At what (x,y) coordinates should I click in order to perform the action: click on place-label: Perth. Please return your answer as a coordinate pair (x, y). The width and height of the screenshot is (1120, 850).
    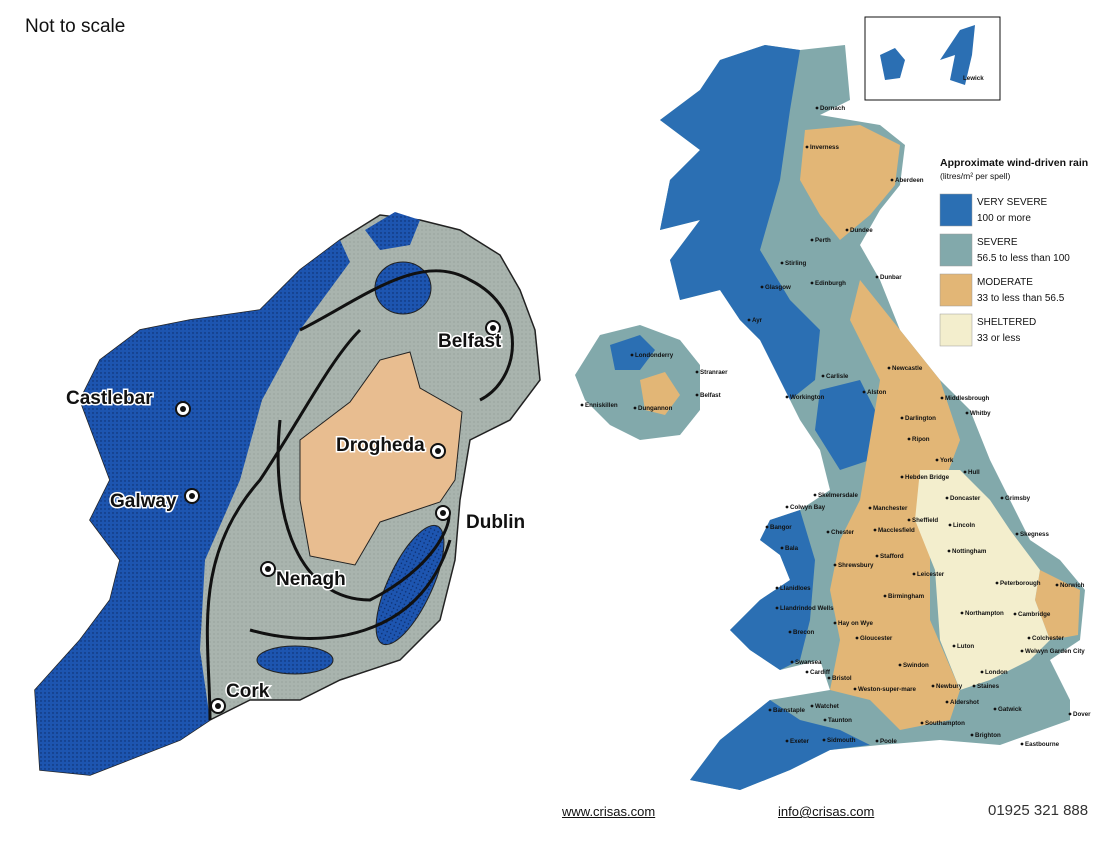
    Looking at the image, I should click on (823, 240).